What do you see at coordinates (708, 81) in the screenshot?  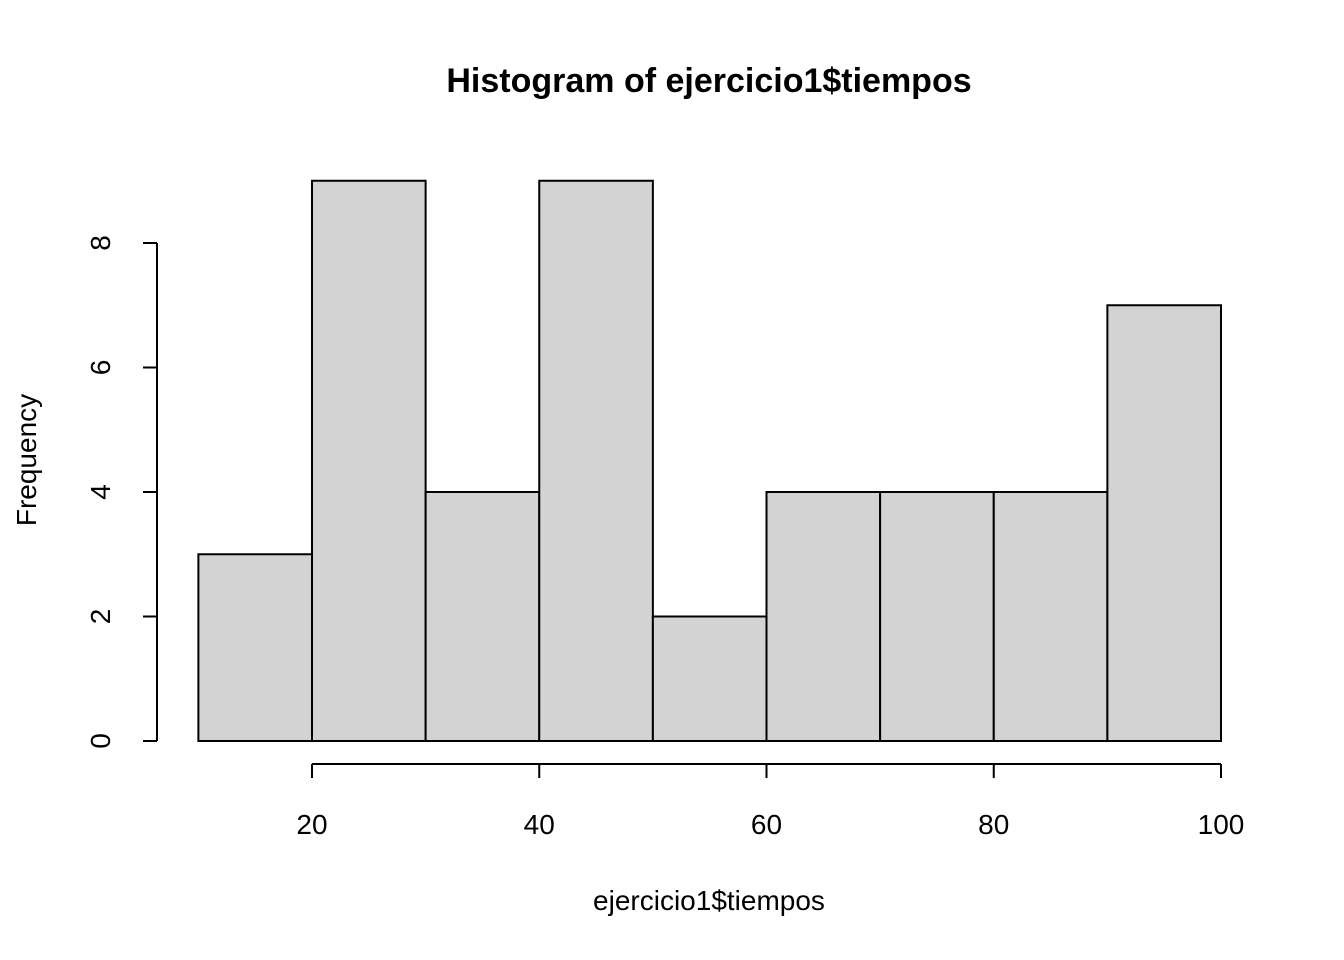 I see `chart-title: Histogram of ejercicio1$tiempos` at bounding box center [708, 81].